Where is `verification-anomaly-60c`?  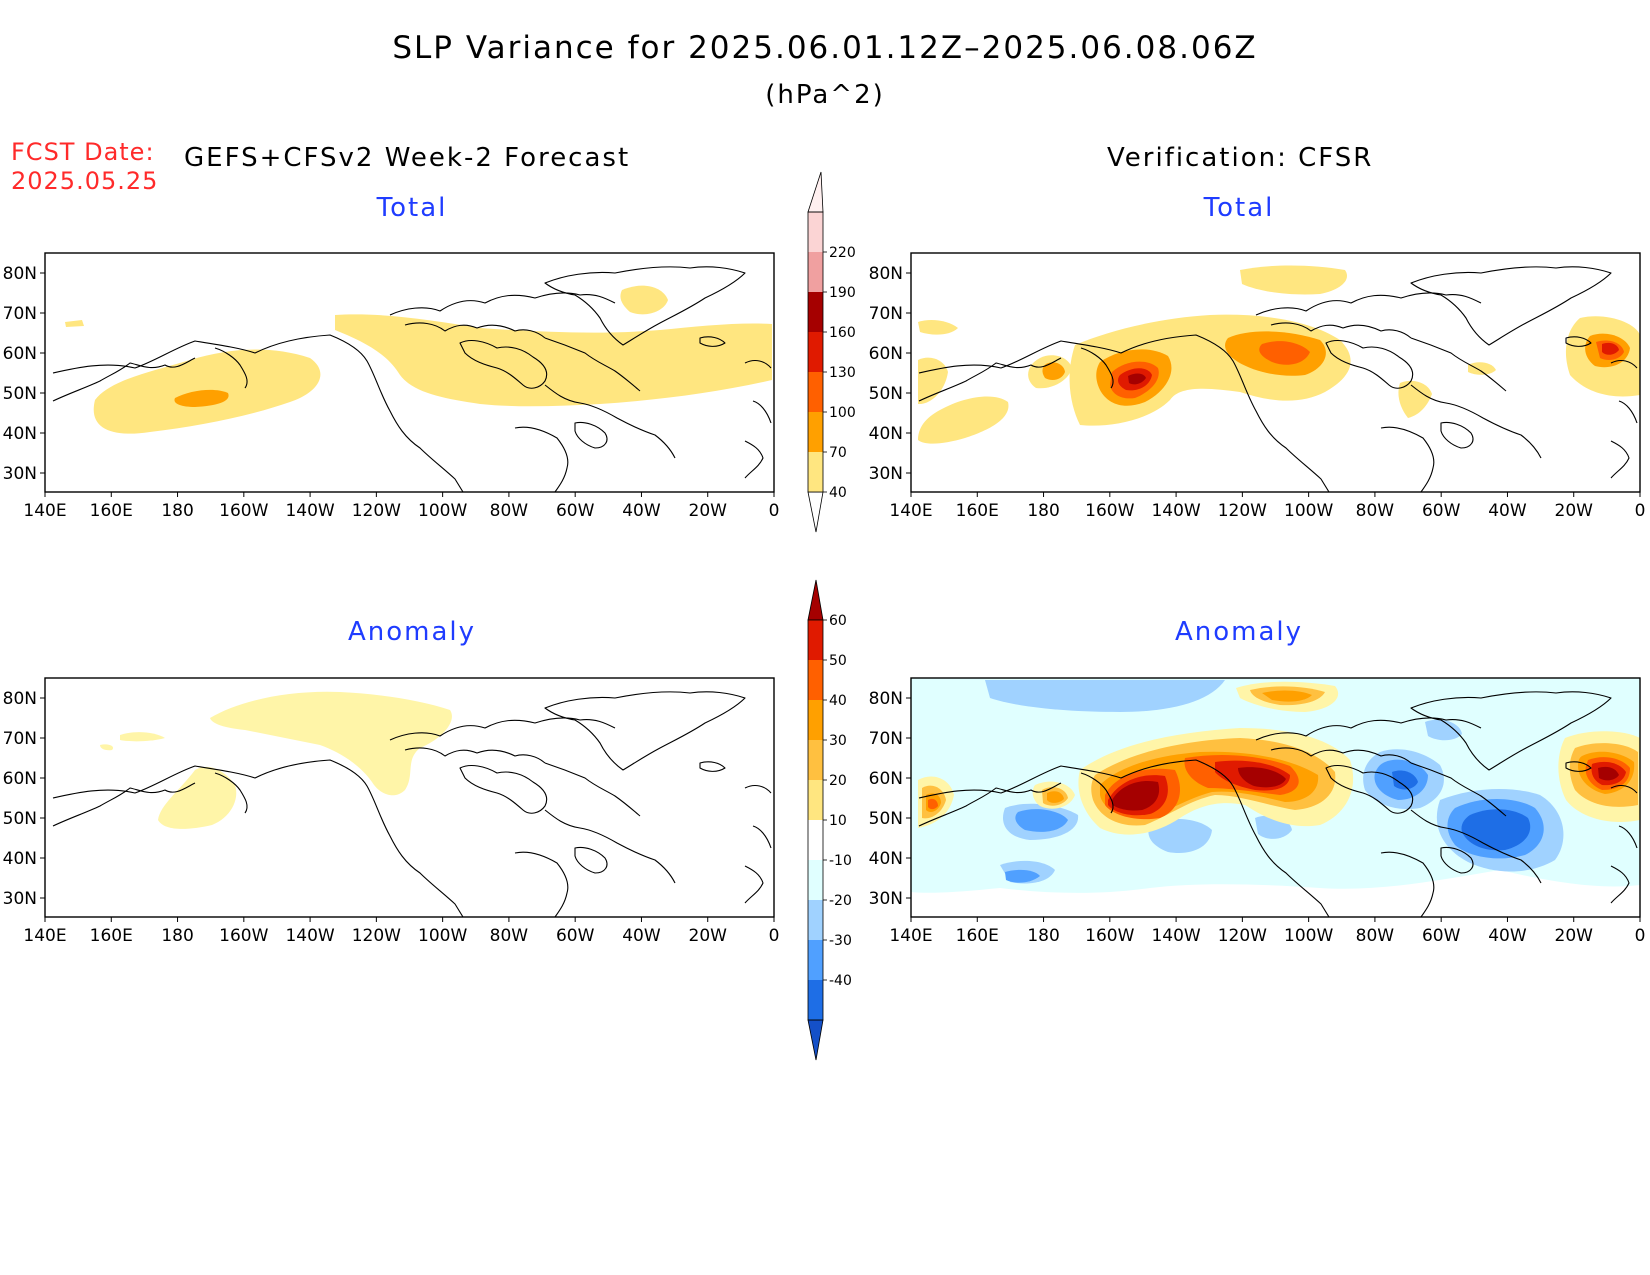 verification-anomaly-60c is located at coordinates (1608, 773).